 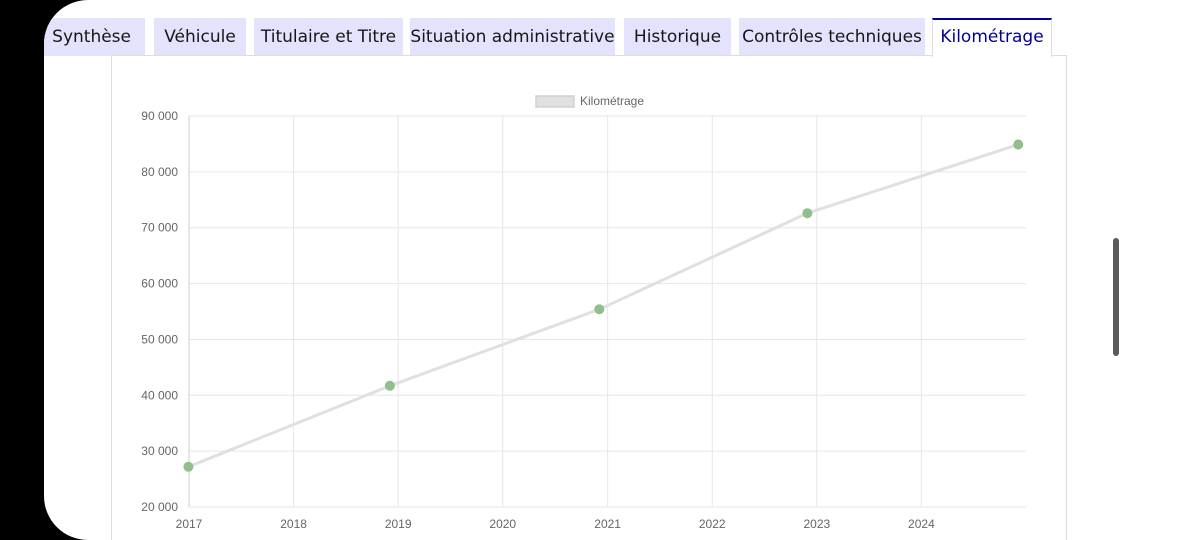 I want to click on x-tick-label: 2019, so click(x=398, y=524).